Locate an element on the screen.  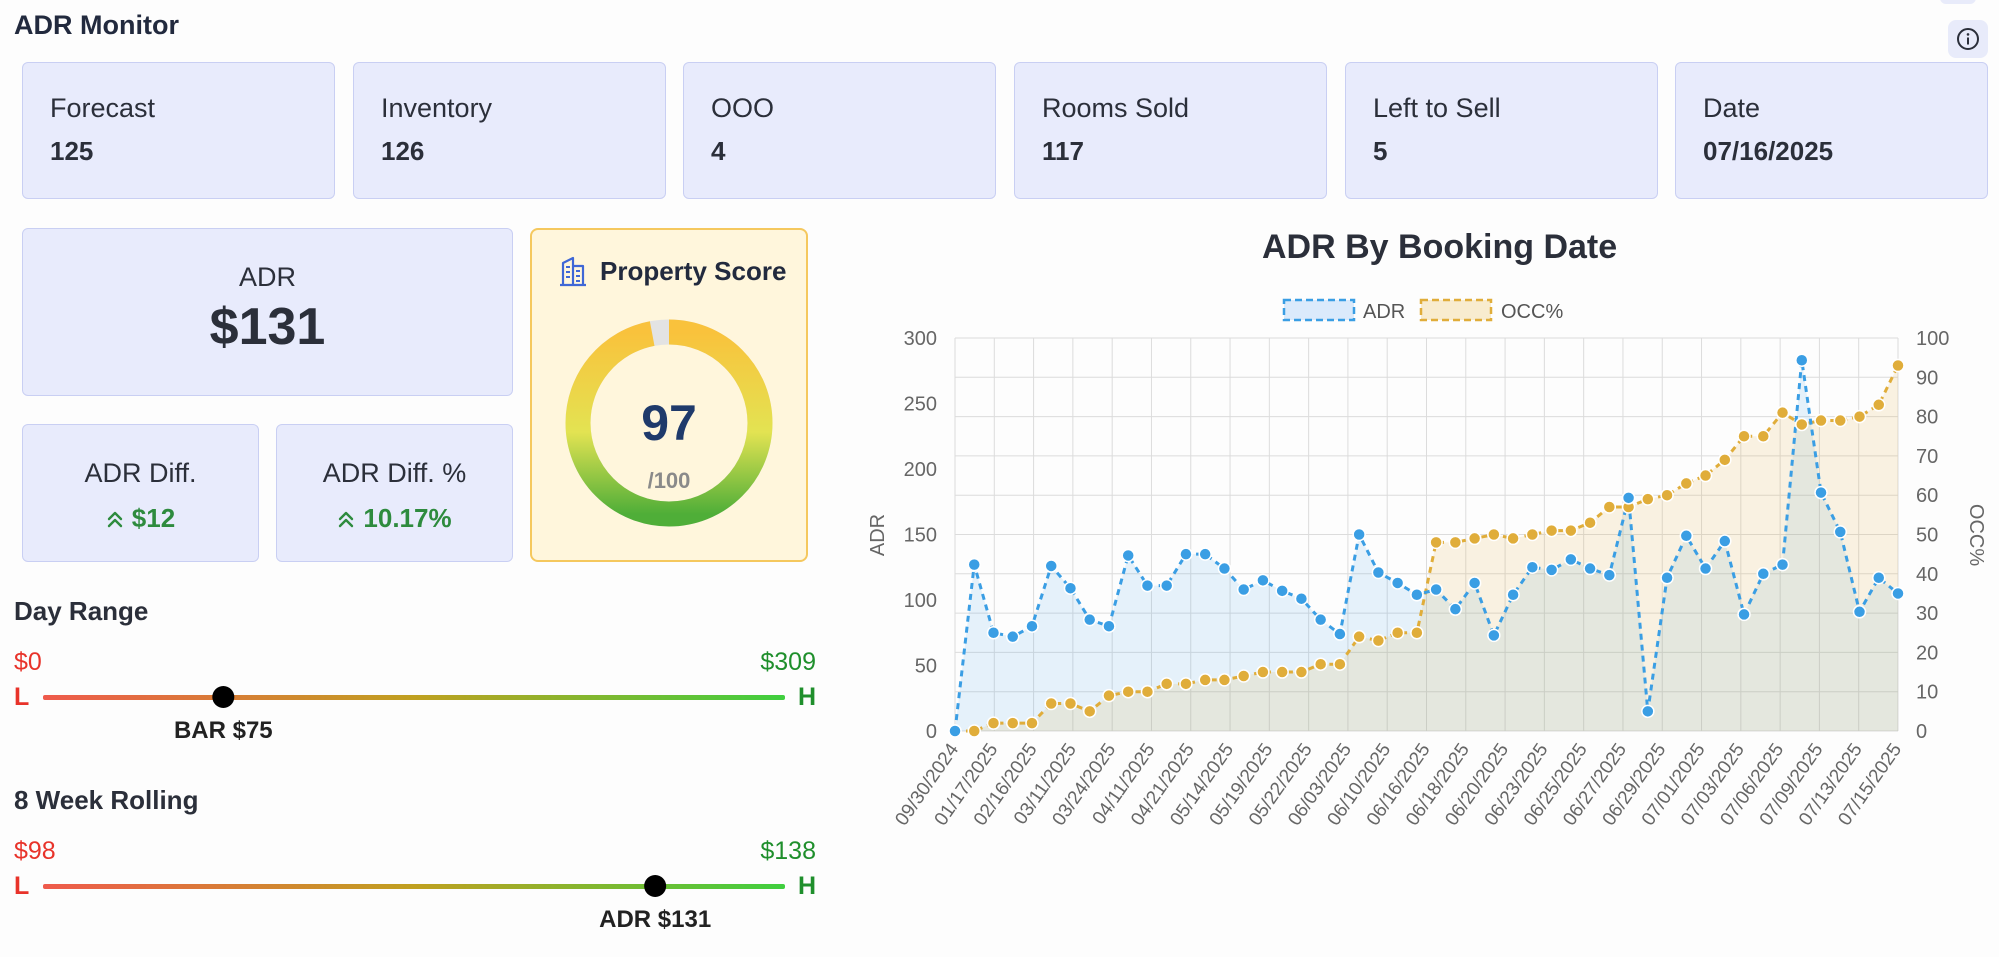
y-tick-label: 250 is located at coordinates (920, 405).